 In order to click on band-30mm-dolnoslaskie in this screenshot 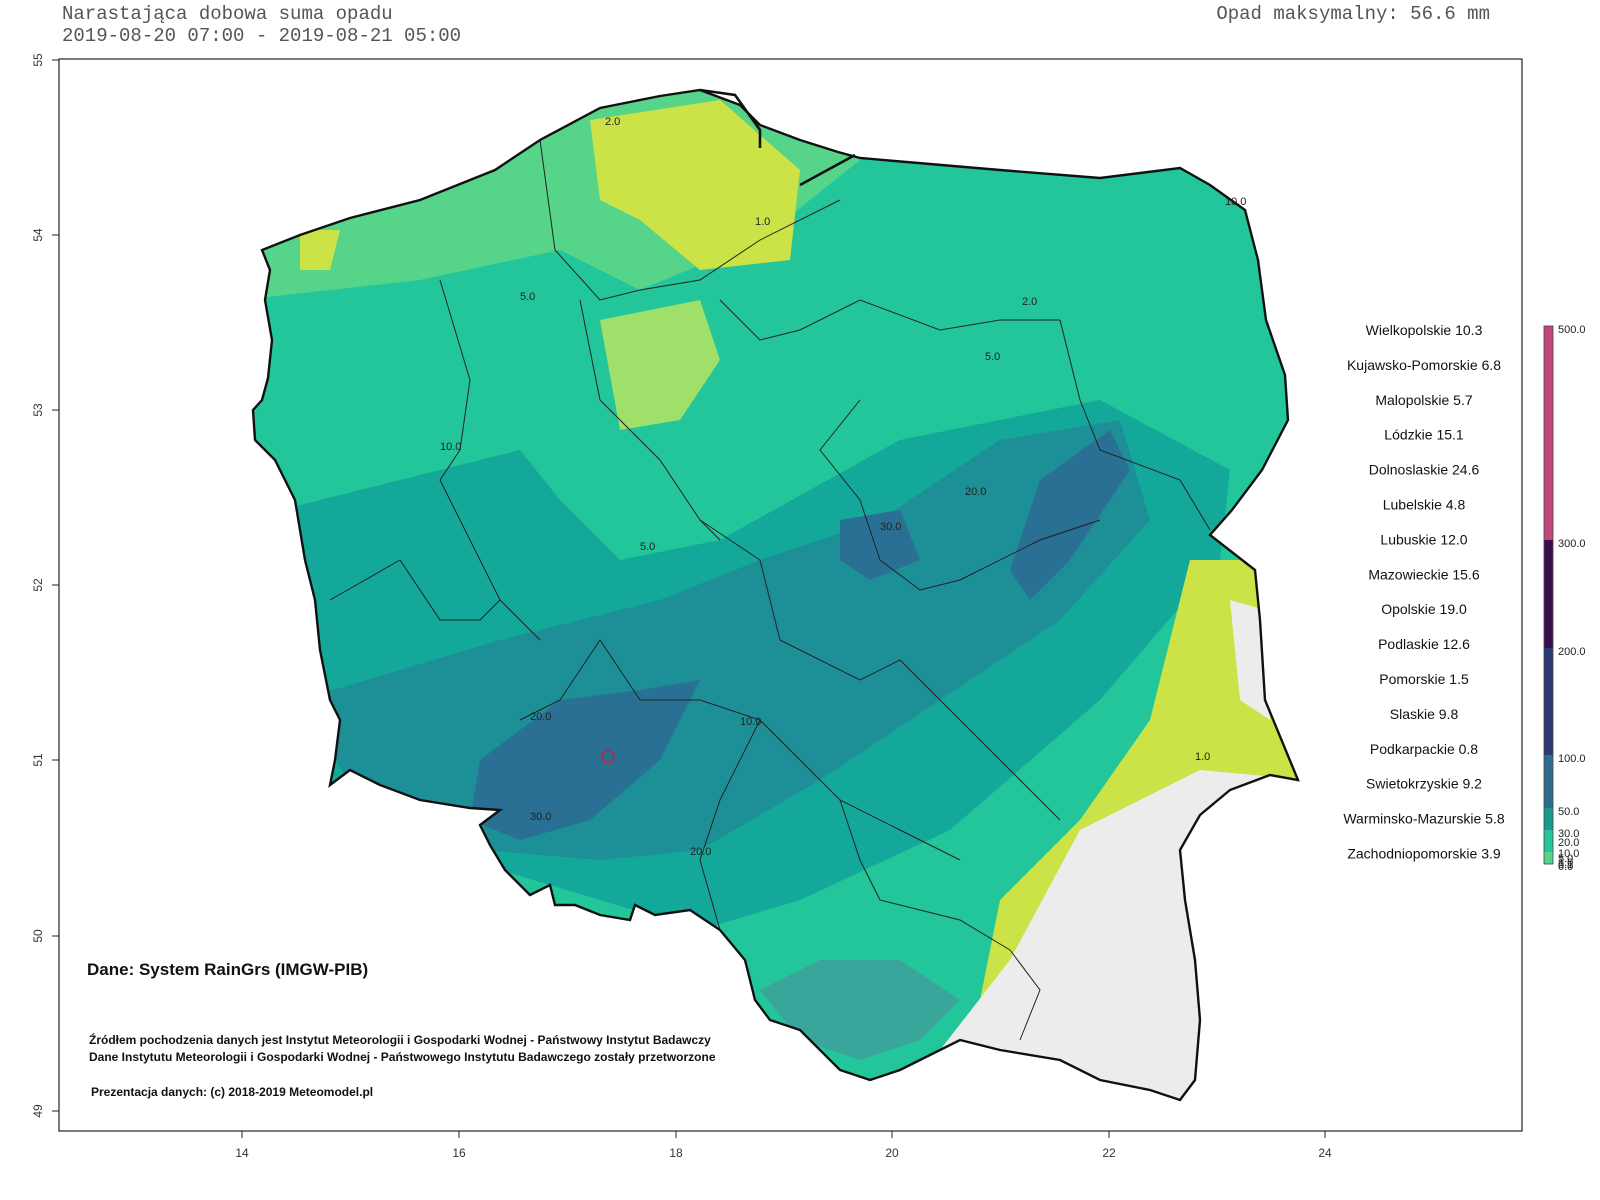, I will do `click(585, 760)`.